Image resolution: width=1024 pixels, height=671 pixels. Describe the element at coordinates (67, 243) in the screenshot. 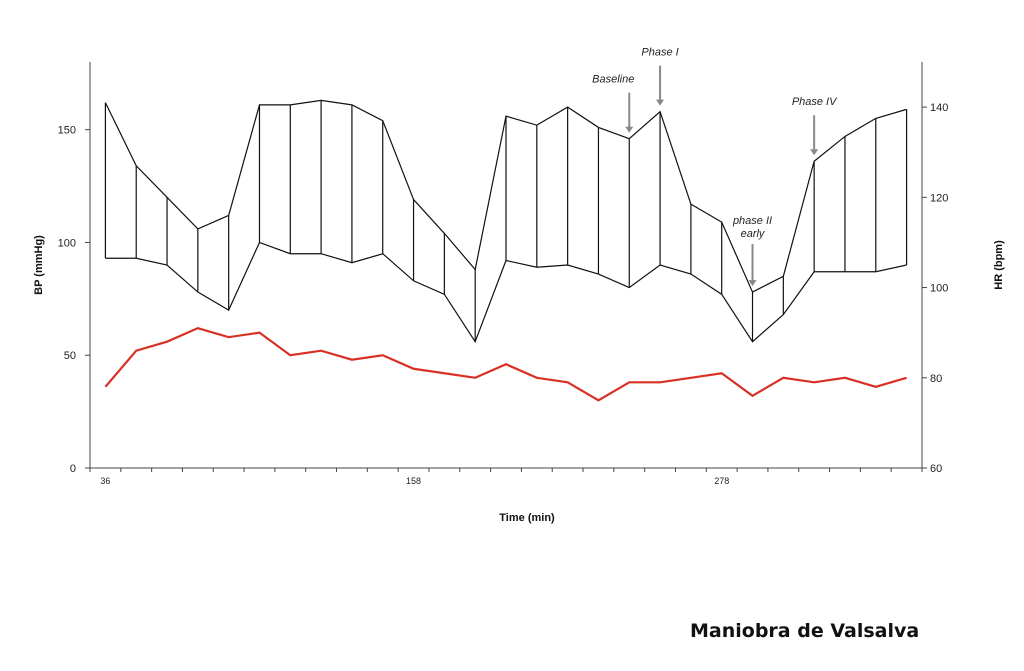

I see `y-tick-label: 100` at that location.